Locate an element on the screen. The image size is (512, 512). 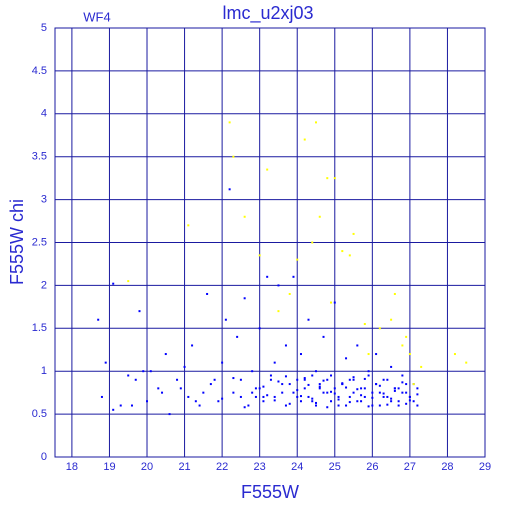
x-tick-label: 18 is located at coordinates (72, 467).